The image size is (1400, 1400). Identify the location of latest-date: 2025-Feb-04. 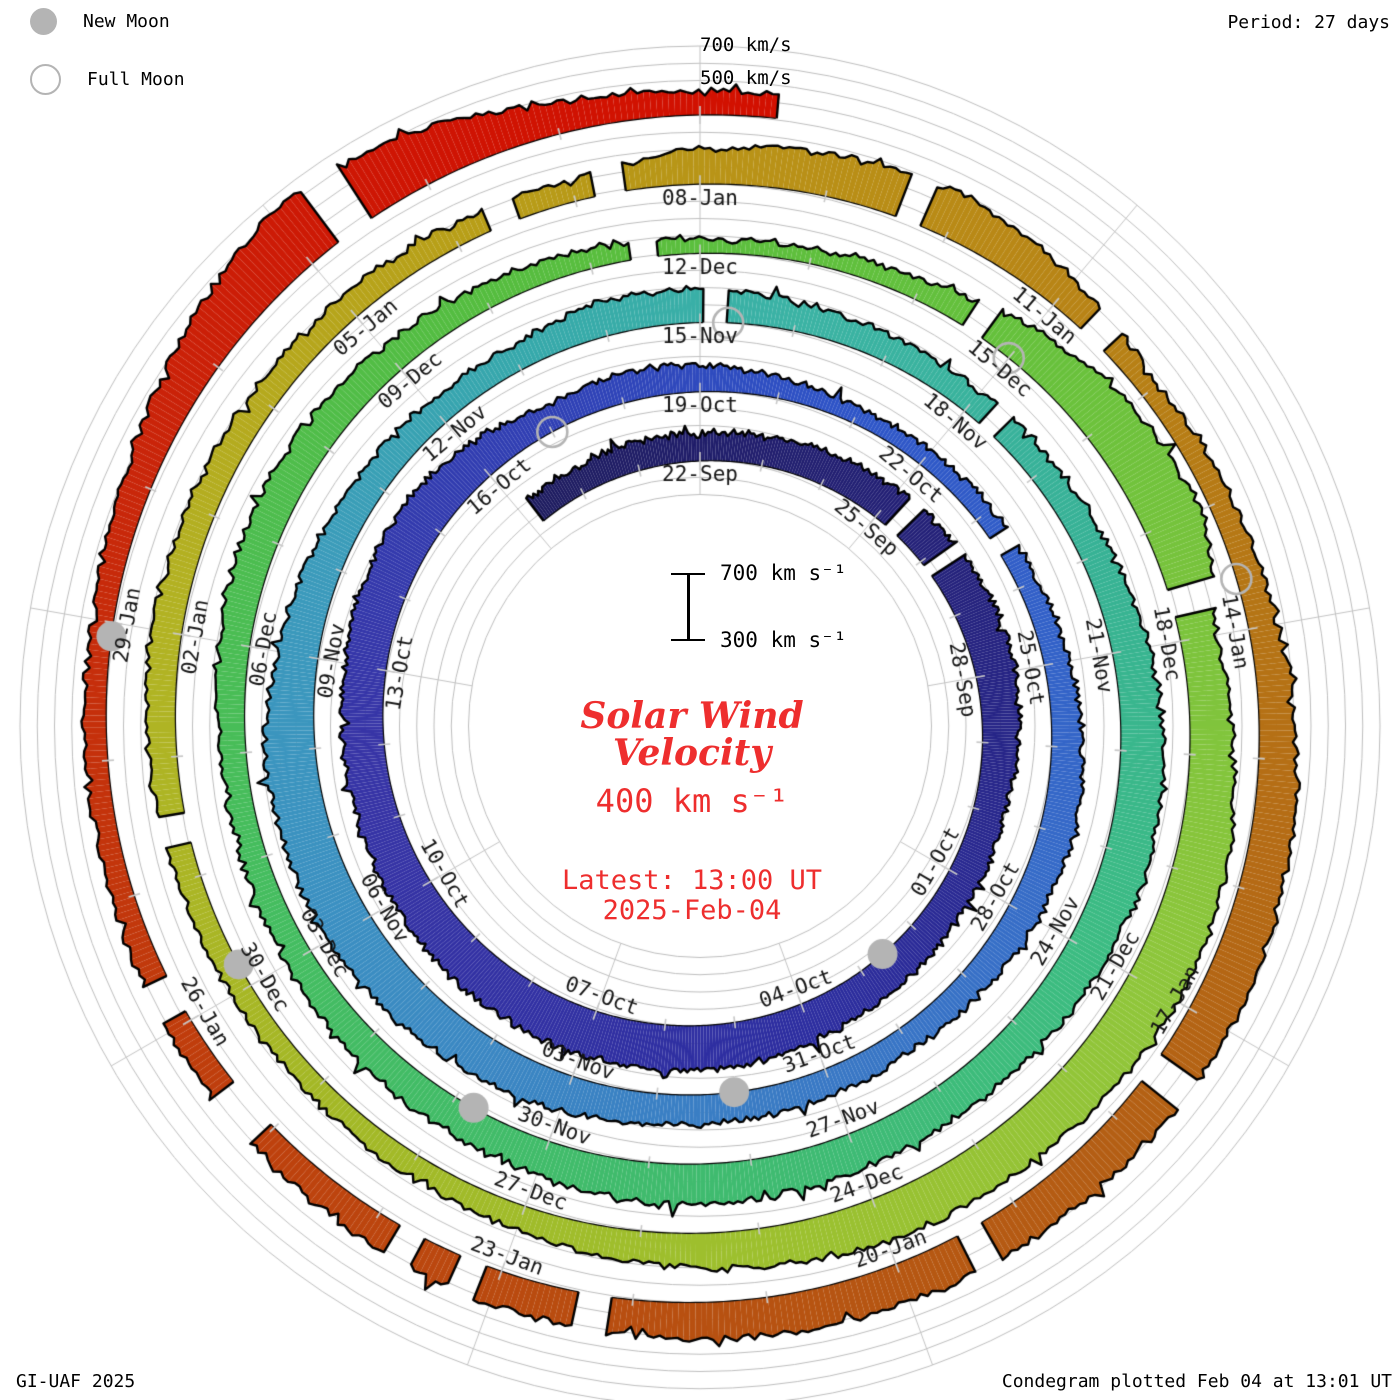
(692, 910).